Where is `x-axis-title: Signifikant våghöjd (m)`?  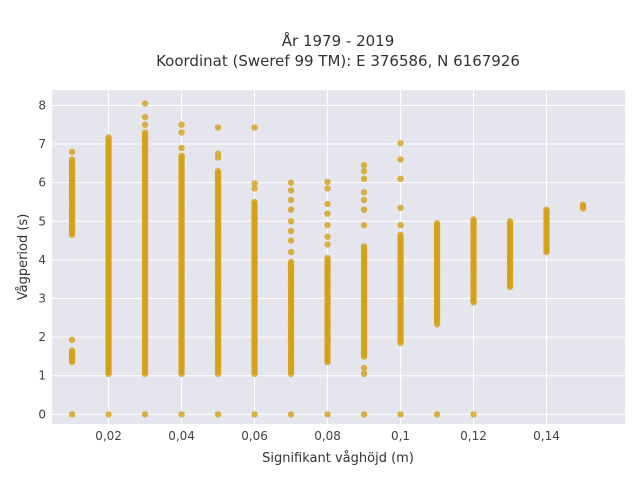
x-axis-title: Signifikant våghöjd (m) is located at coordinates (338, 458).